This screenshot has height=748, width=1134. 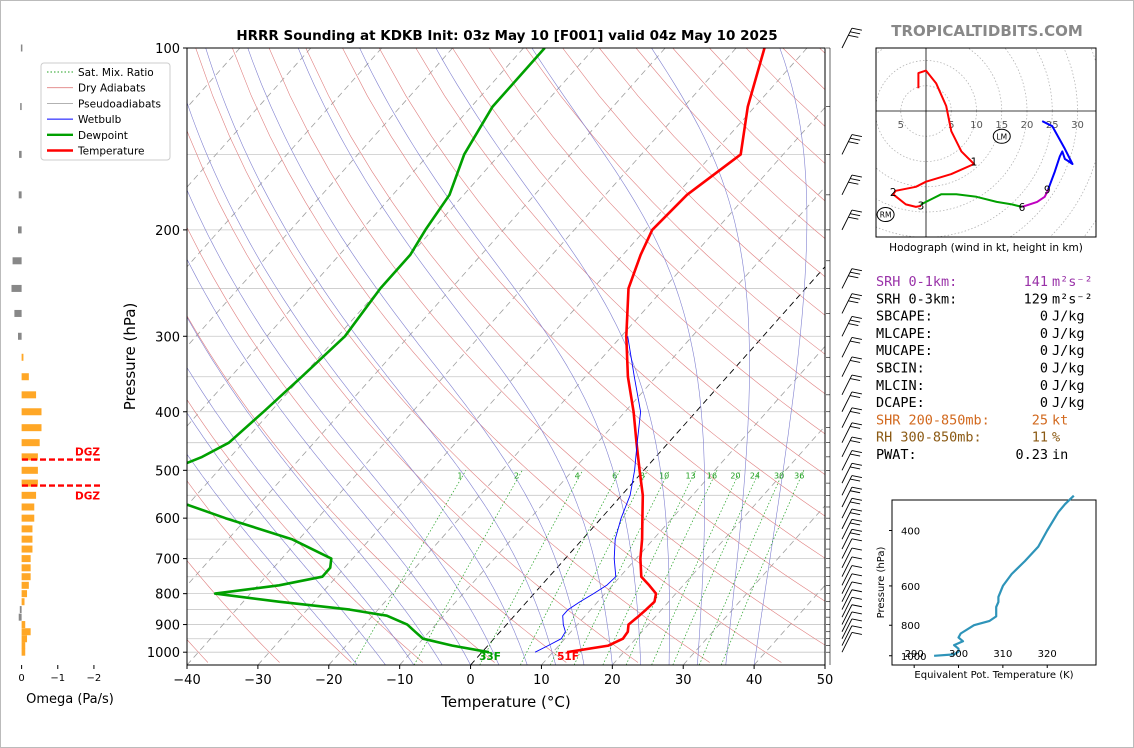 What do you see at coordinates (167, 413) in the screenshot?
I see `y-tick-label: 400` at bounding box center [167, 413].